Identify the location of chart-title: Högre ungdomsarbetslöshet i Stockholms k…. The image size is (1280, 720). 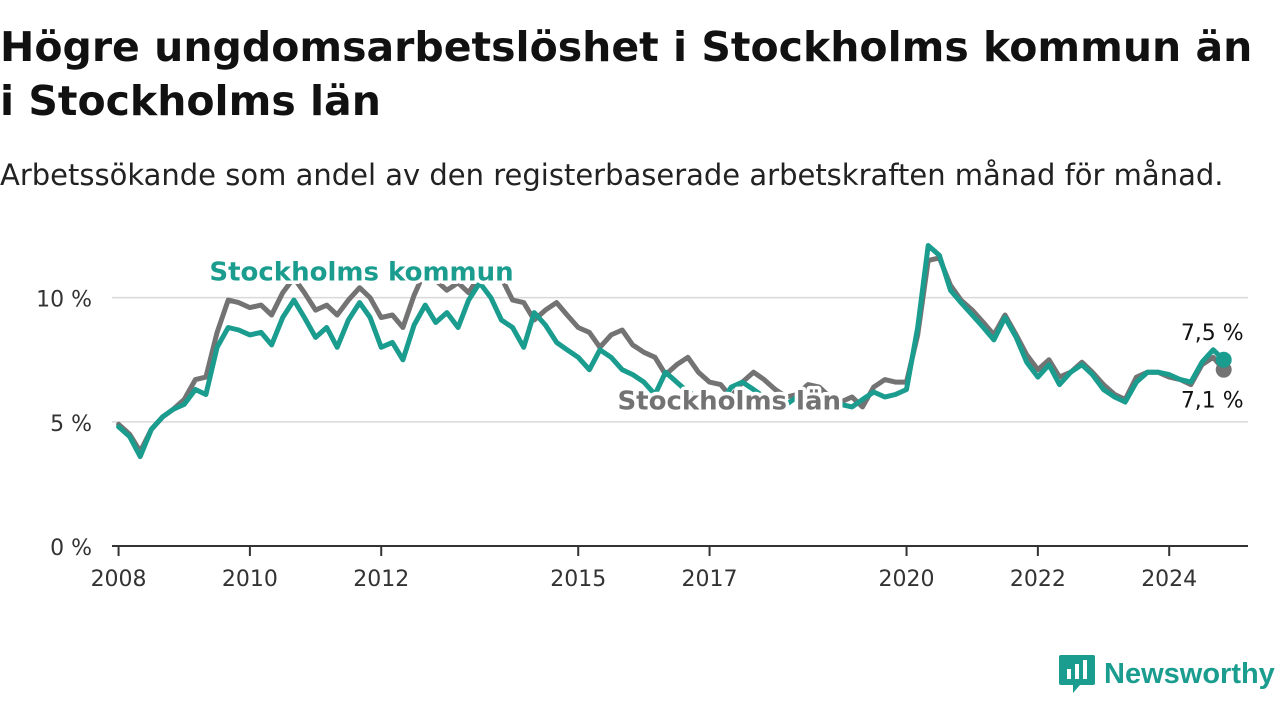
(626, 74).